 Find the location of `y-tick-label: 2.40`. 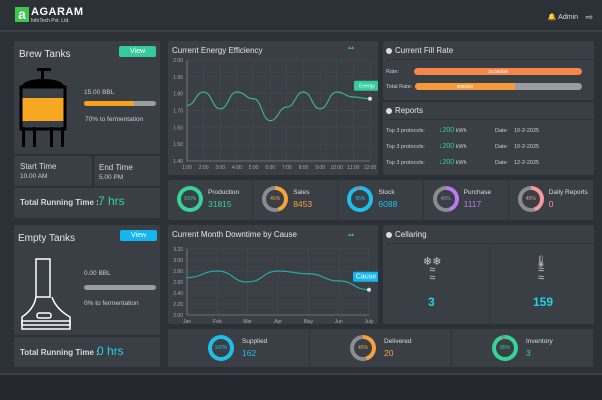

y-tick-label: 2.40 is located at coordinates (178, 294).